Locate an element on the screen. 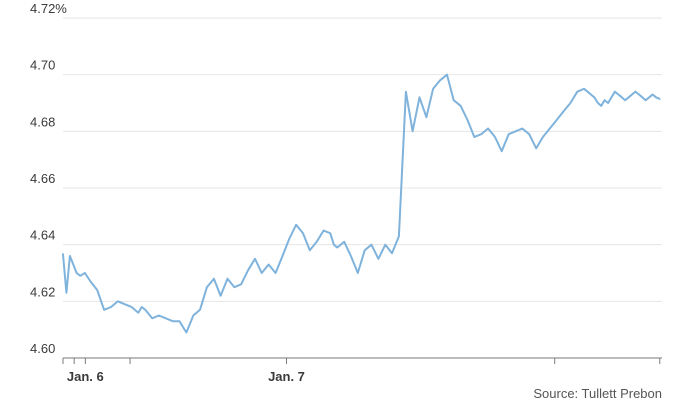 The image size is (680, 416). y-tick-label: 4.68 is located at coordinates (42, 121).